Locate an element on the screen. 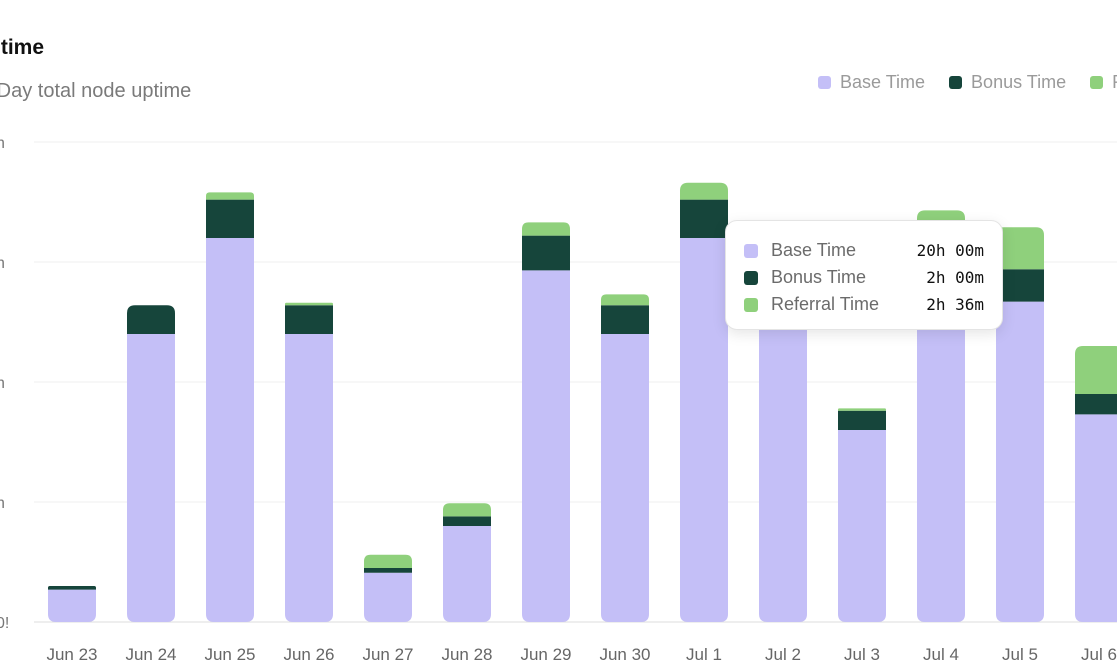  legend-swatch-referral is located at coordinates (1097, 82).